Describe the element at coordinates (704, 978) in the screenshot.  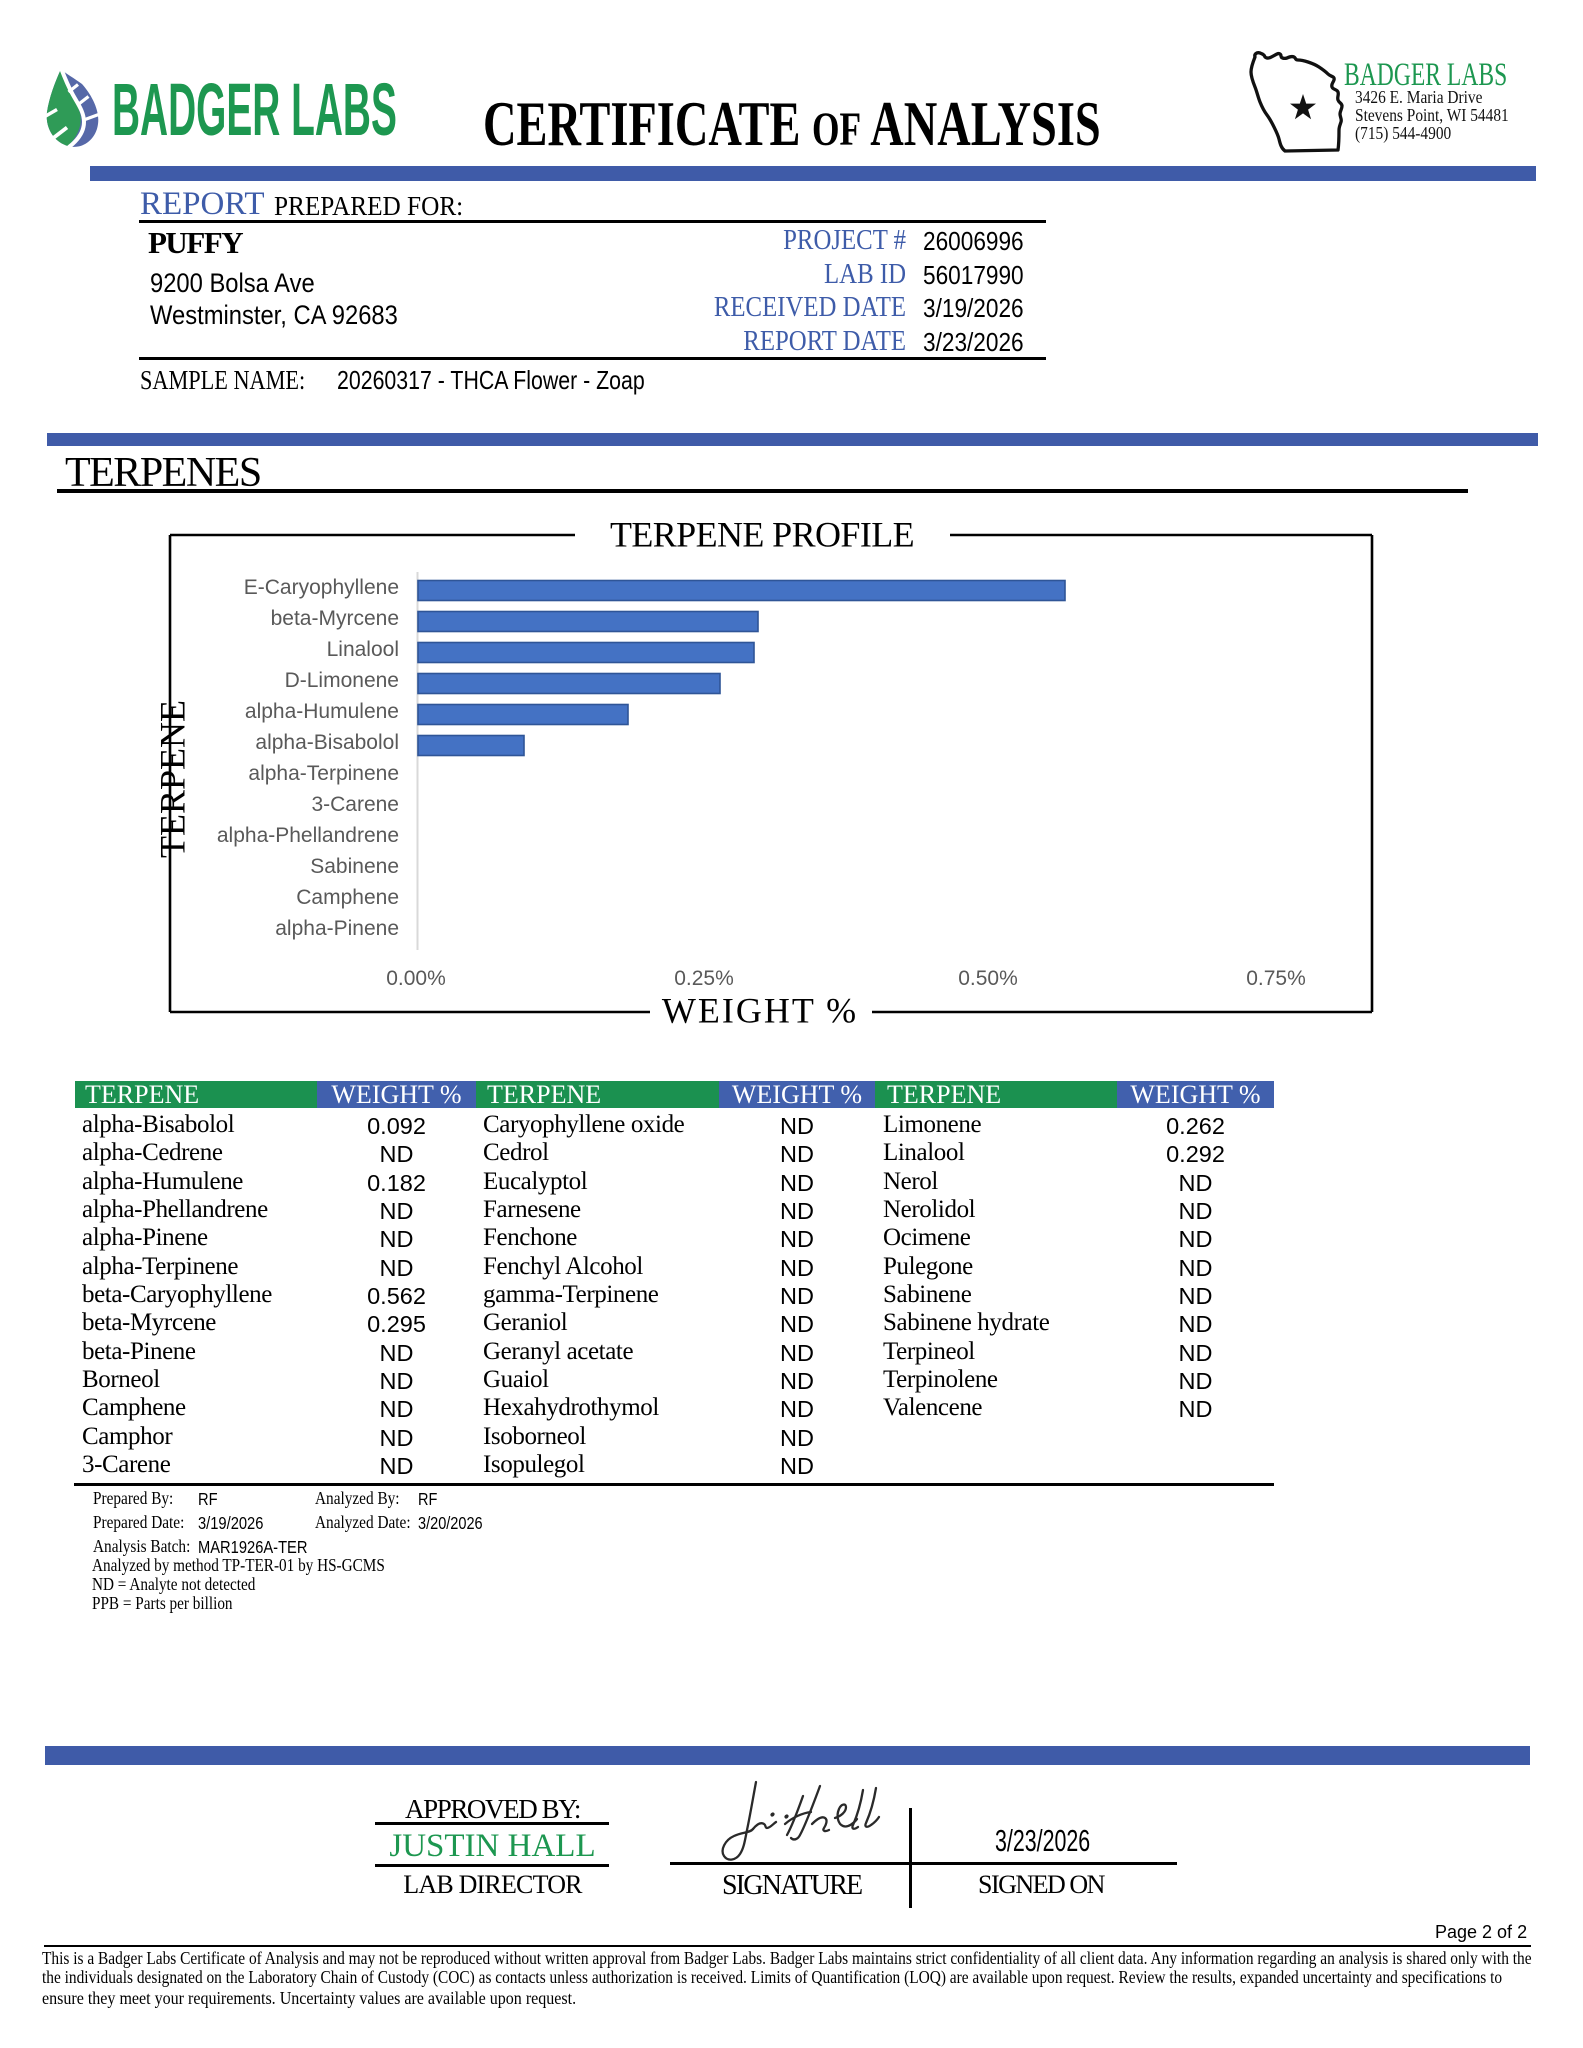
I see `svg-text: 0.25%` at that location.